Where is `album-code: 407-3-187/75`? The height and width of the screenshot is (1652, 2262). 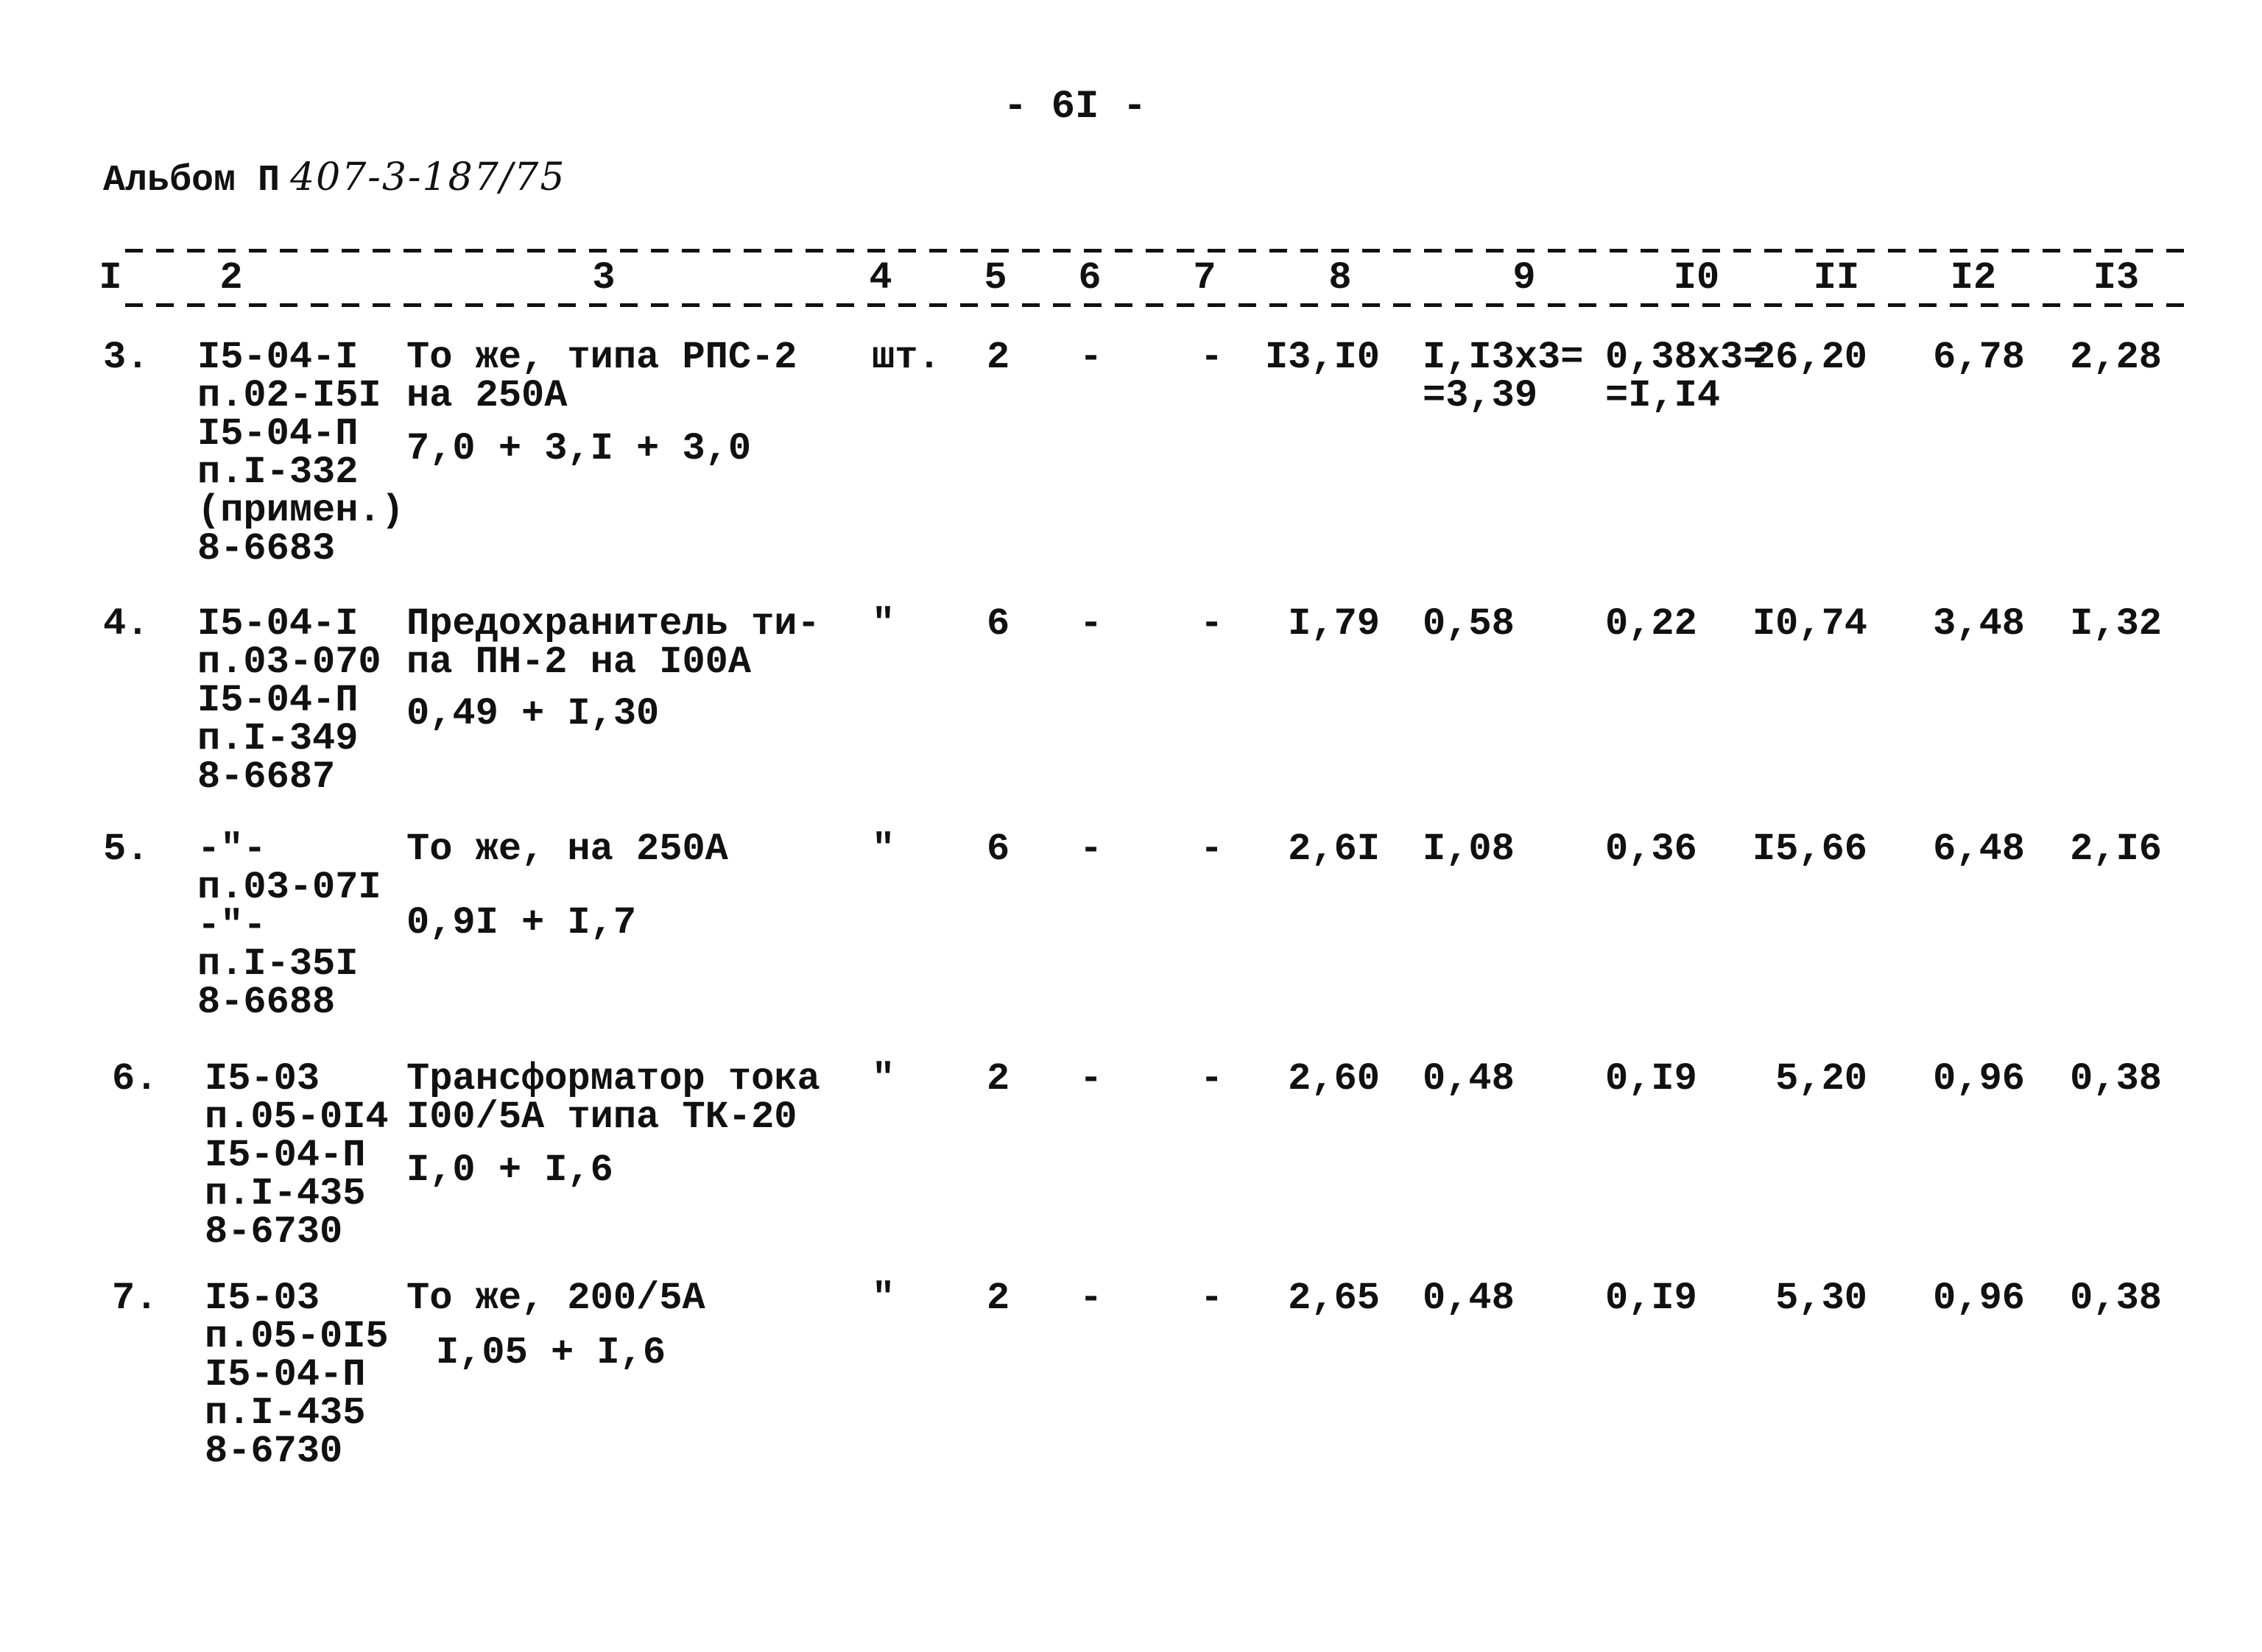 album-code: 407-3-187/75 is located at coordinates (428, 177).